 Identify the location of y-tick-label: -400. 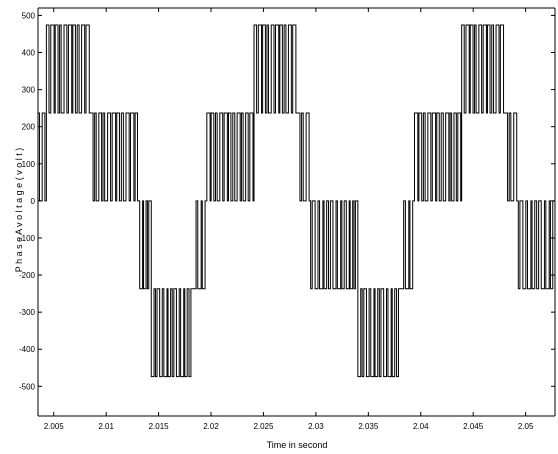
(27, 349).